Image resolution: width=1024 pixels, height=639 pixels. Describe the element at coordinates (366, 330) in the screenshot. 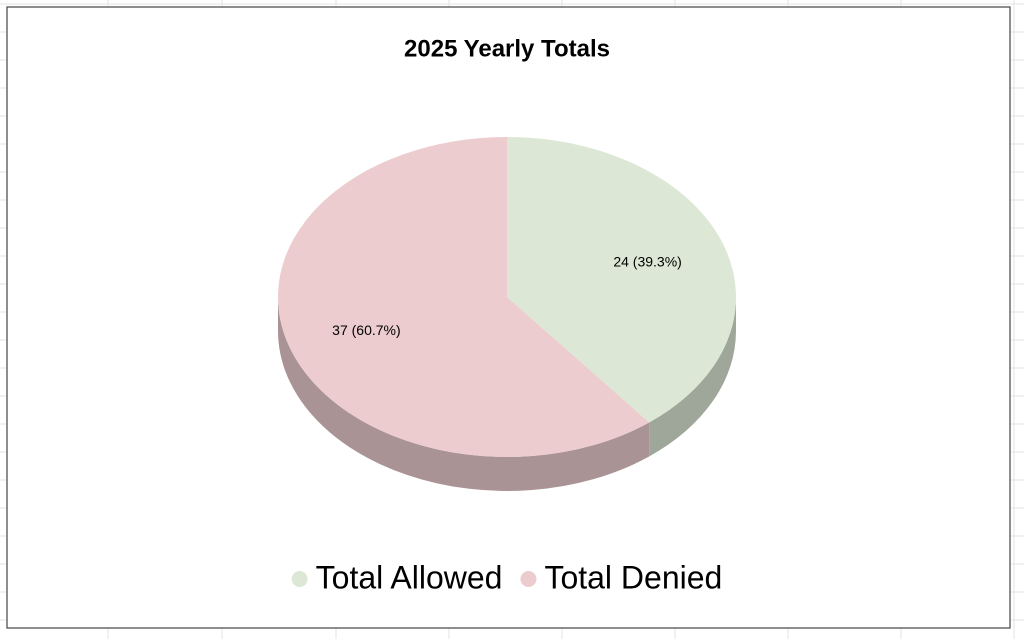

I see `data-label: 37 (60.7%)` at that location.